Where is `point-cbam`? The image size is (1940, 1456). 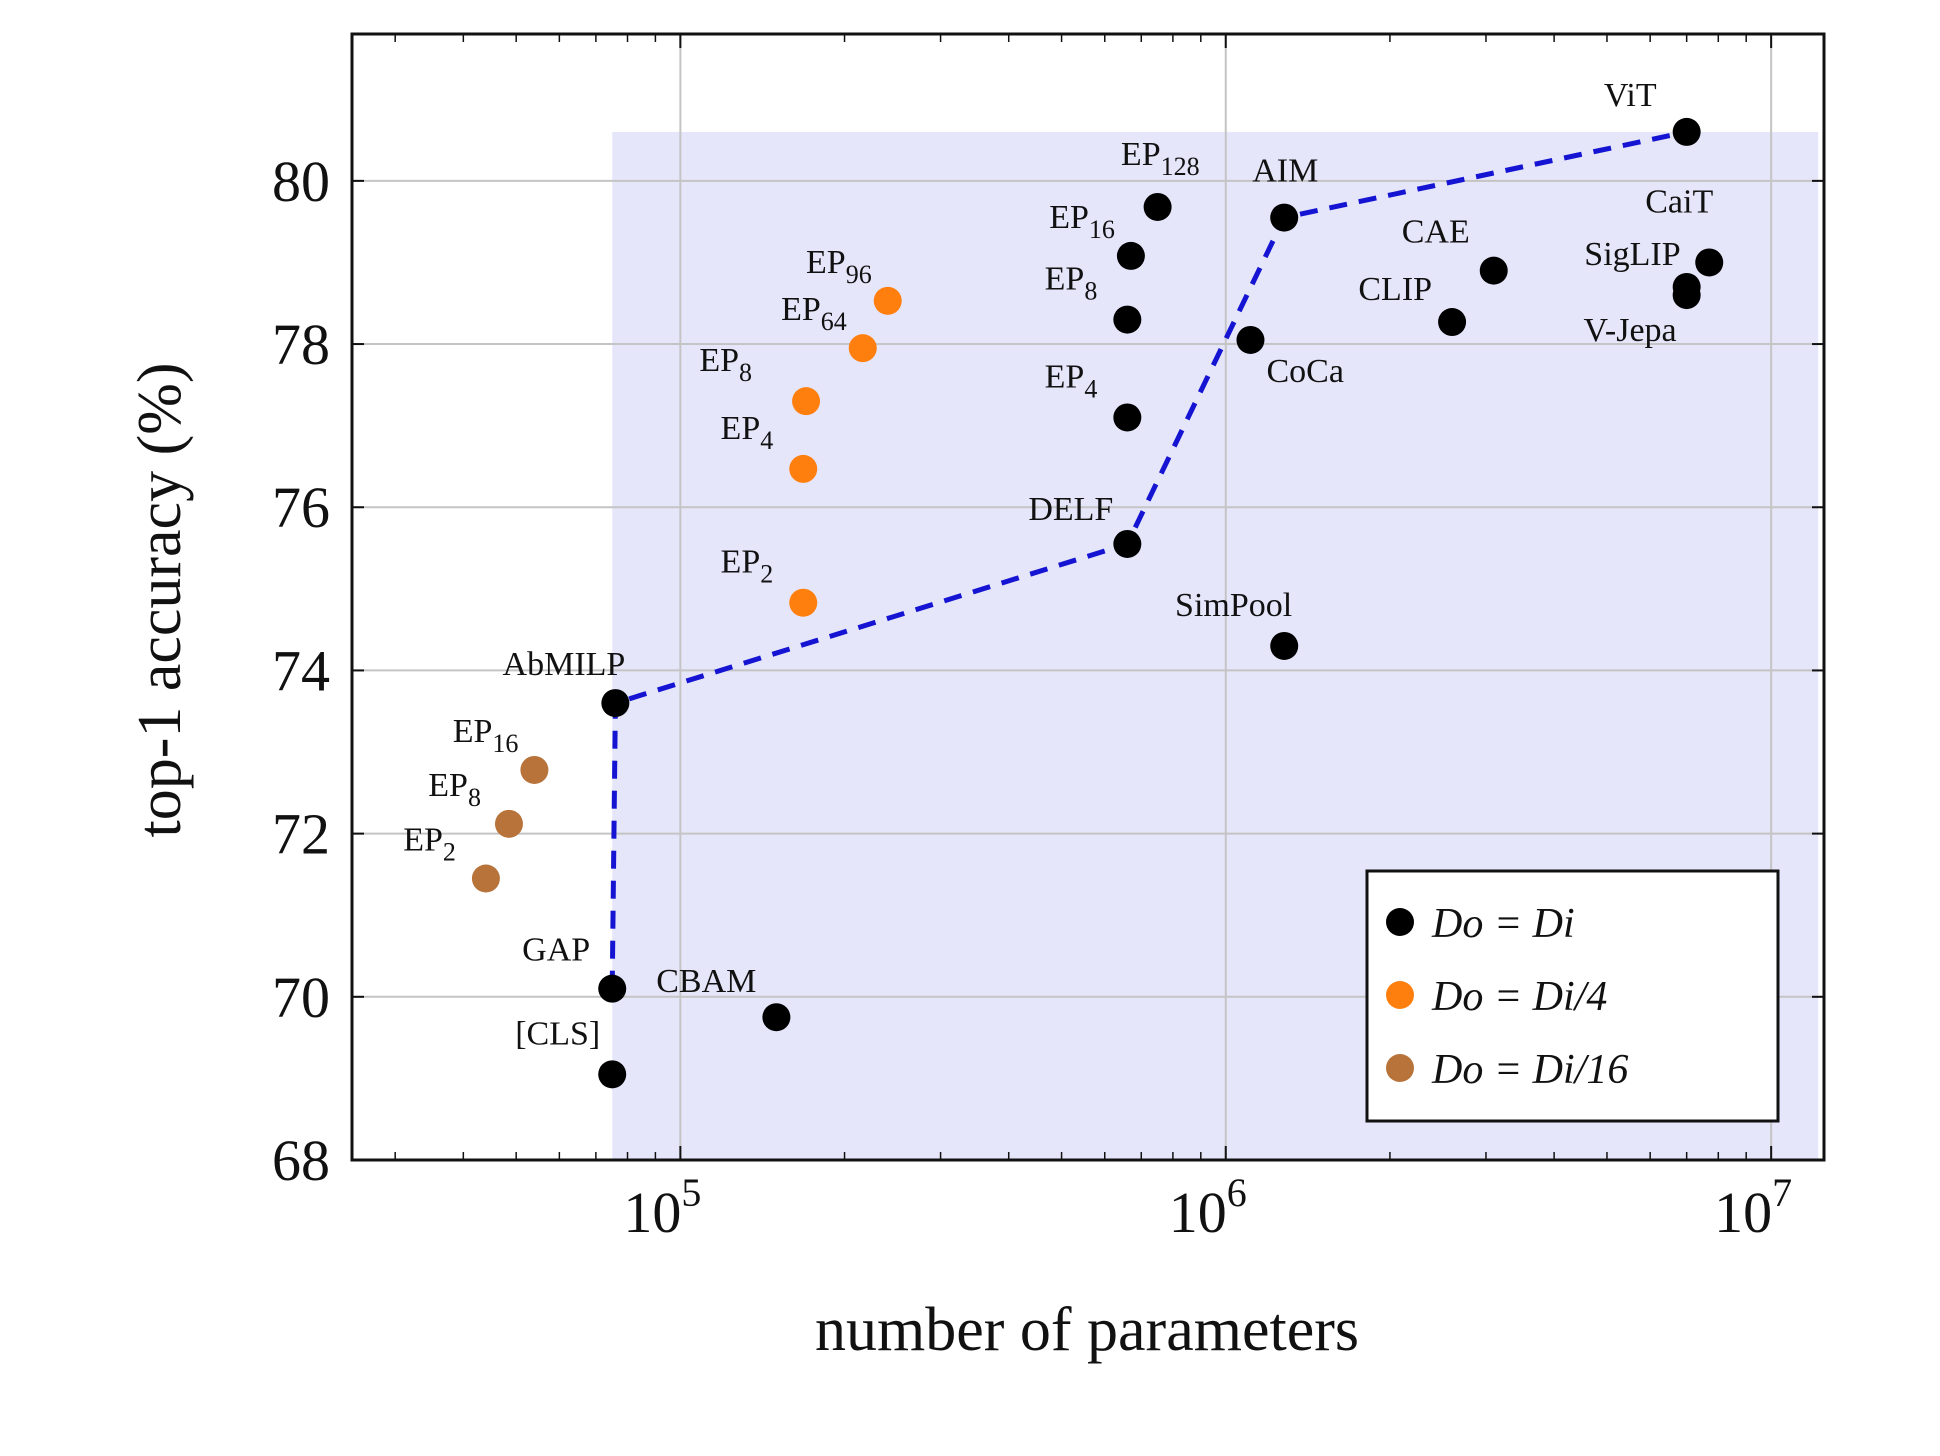
point-cbam is located at coordinates (776, 1017).